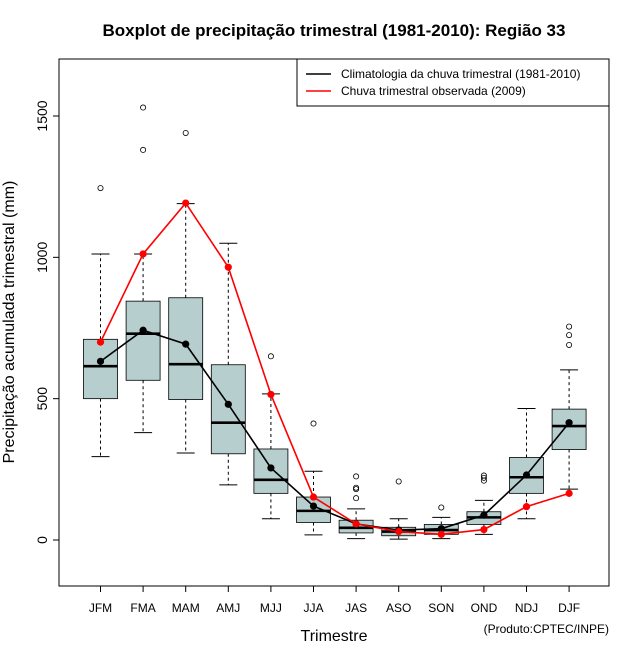  I want to click on x-axis: JFM FMA MAM AMJ MJJ JJA JAS ASO SON OND NDJ DJF, so click(334, 600).